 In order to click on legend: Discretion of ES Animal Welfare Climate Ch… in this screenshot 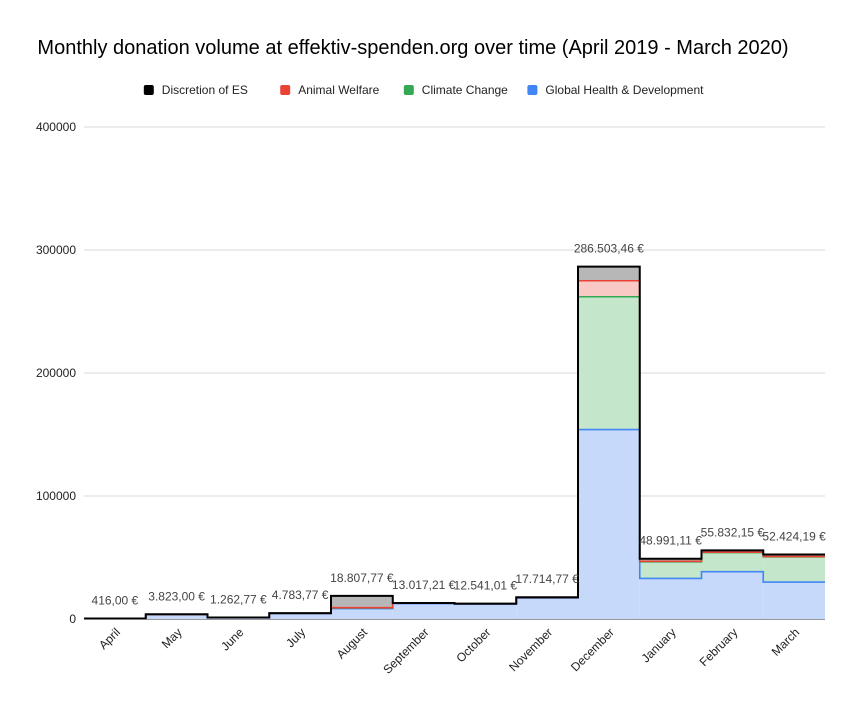, I will do `click(423, 90)`.